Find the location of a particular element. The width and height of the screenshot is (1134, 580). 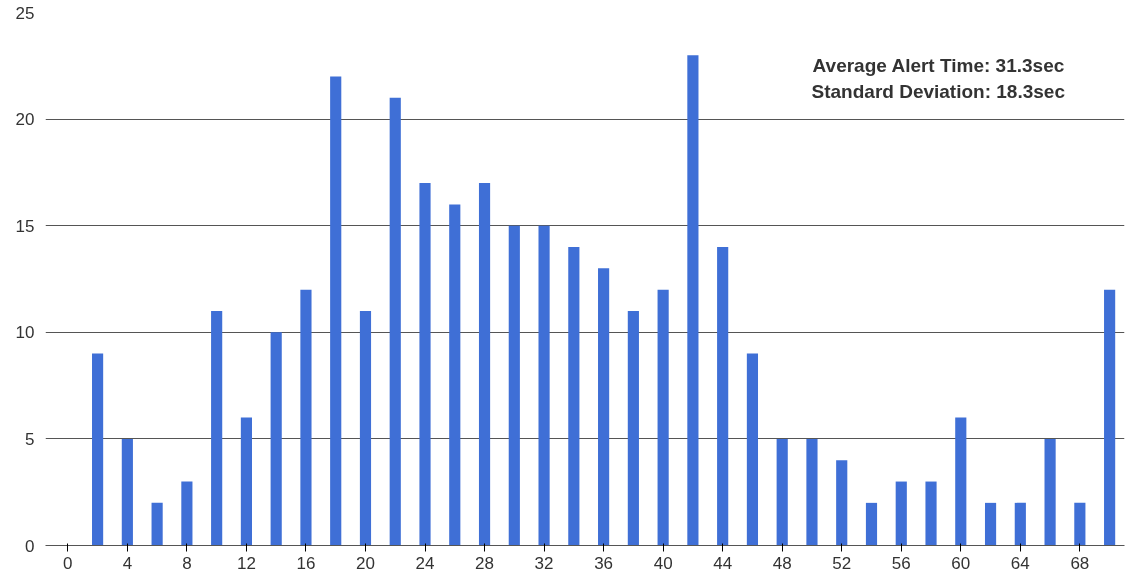

x-tick-label: 28 is located at coordinates (485, 563).